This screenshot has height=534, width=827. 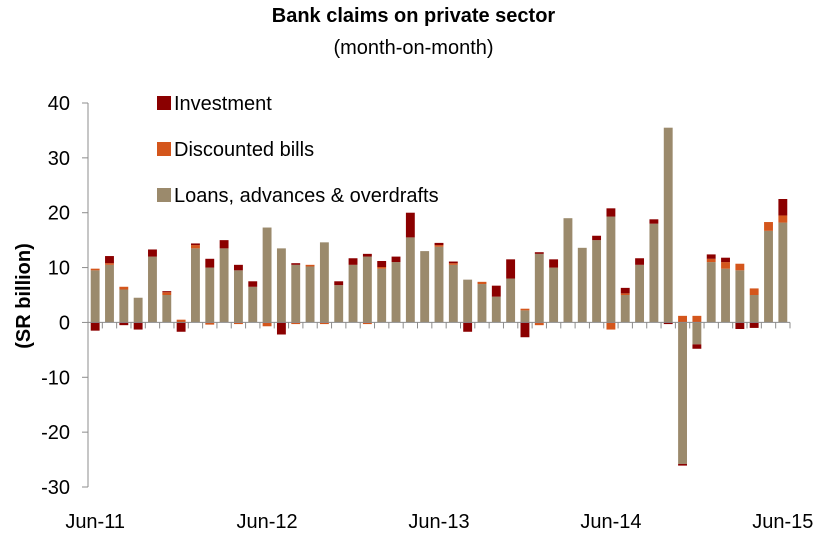 I want to click on y-tick-label: -20, so click(x=55, y=433).